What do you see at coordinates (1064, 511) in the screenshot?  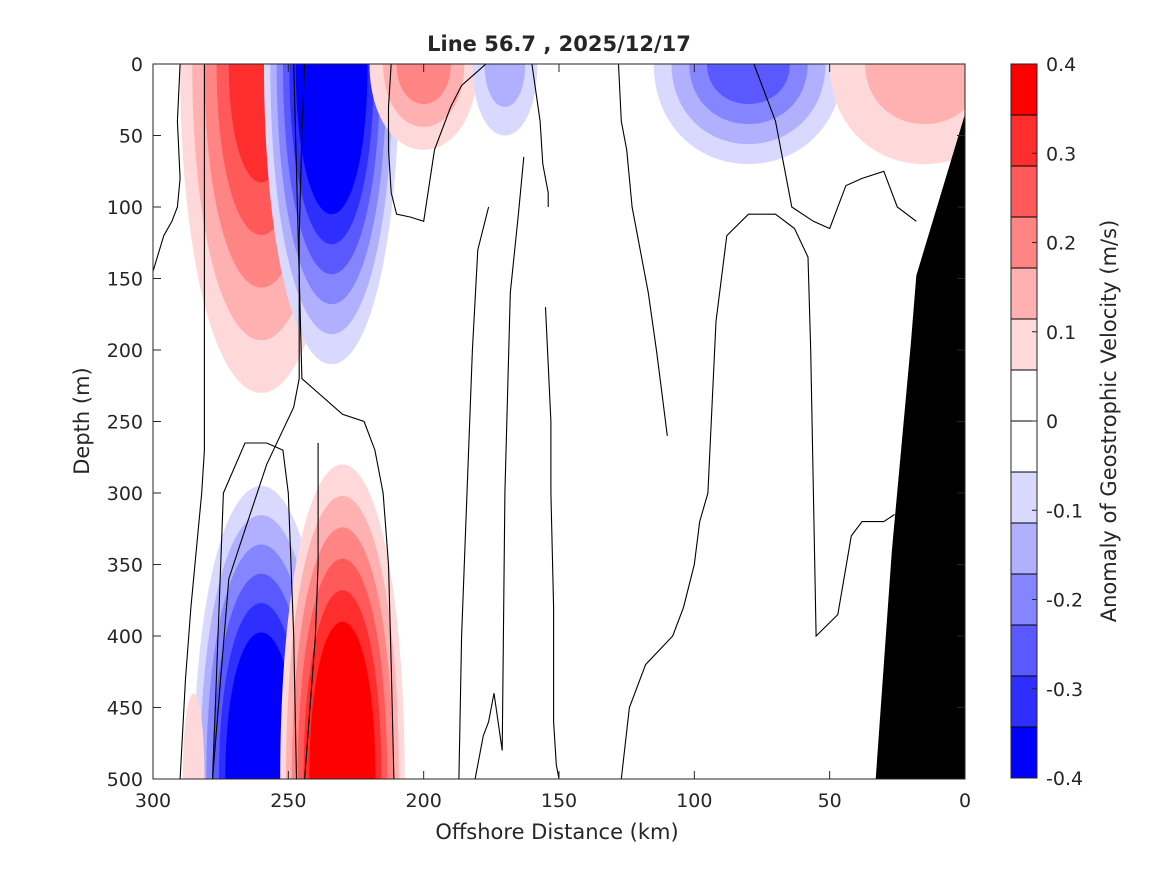 I see `colorbar-tick-label: -0.1` at bounding box center [1064, 511].